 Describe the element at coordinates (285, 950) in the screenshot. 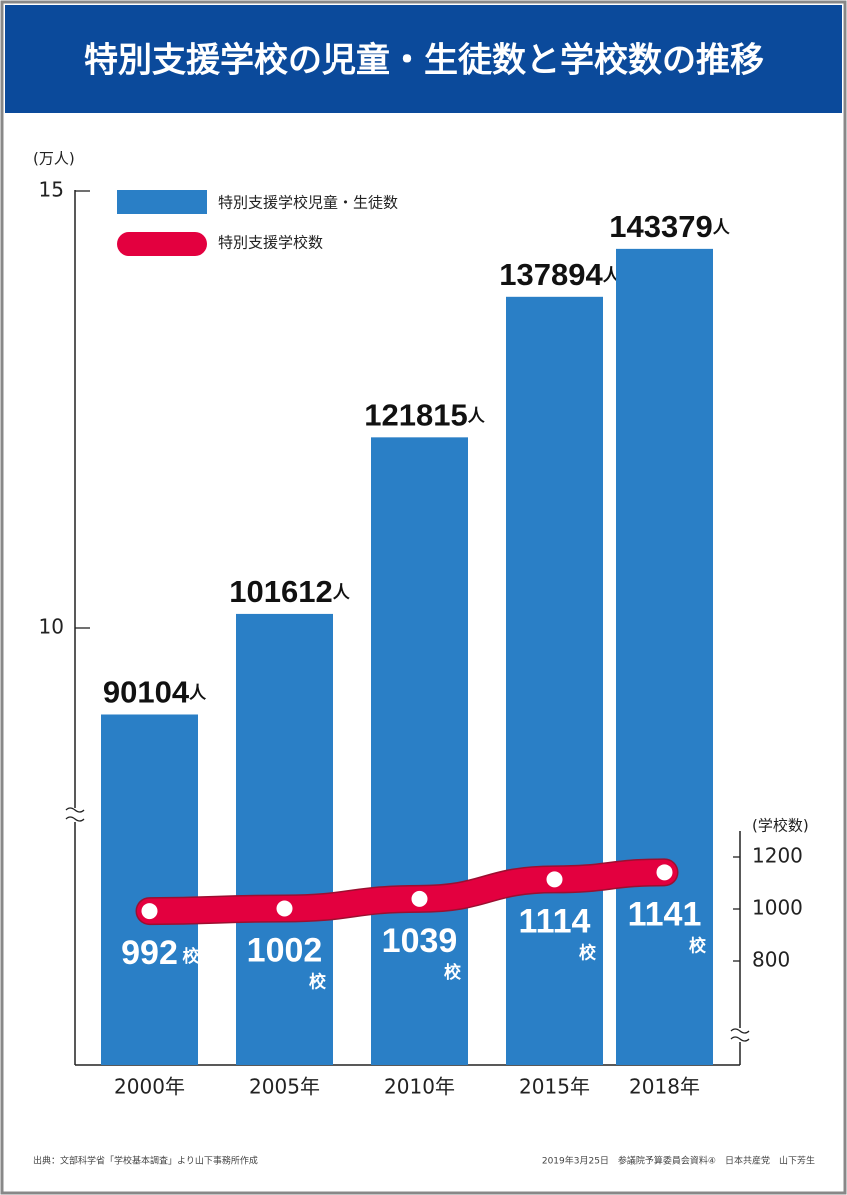

I see `point-value-label: 1002` at that location.